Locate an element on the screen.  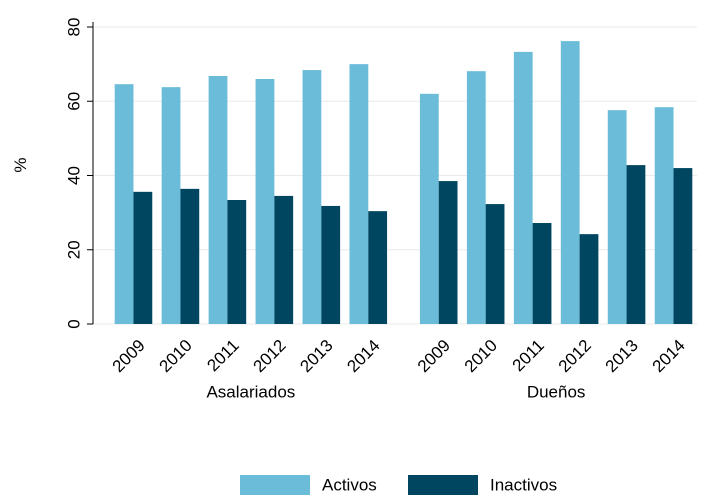
y-axis-label: % is located at coordinates (20, 164).